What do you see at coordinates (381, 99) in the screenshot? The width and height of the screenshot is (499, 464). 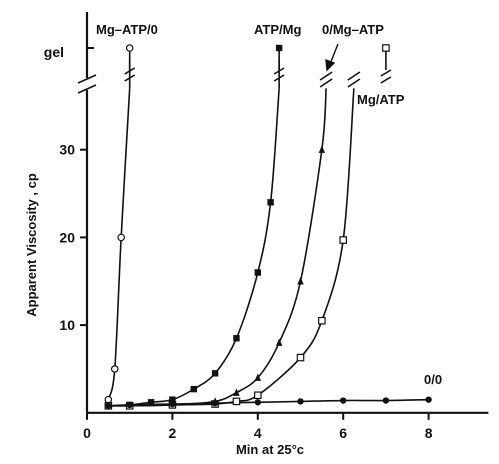 I see `series-label-mg-atp: Mg/ATP` at bounding box center [381, 99].